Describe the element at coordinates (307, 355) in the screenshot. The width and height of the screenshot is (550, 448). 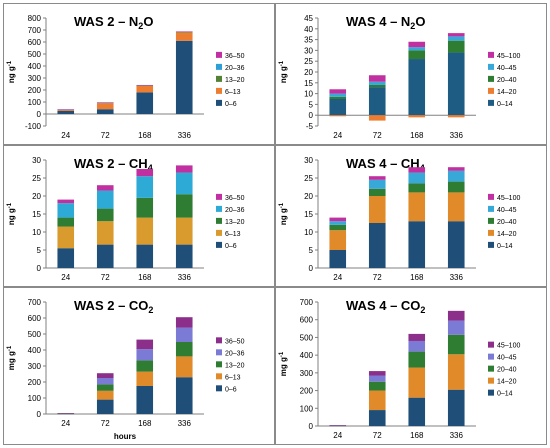
I see `y-tick-label: 400` at that location.